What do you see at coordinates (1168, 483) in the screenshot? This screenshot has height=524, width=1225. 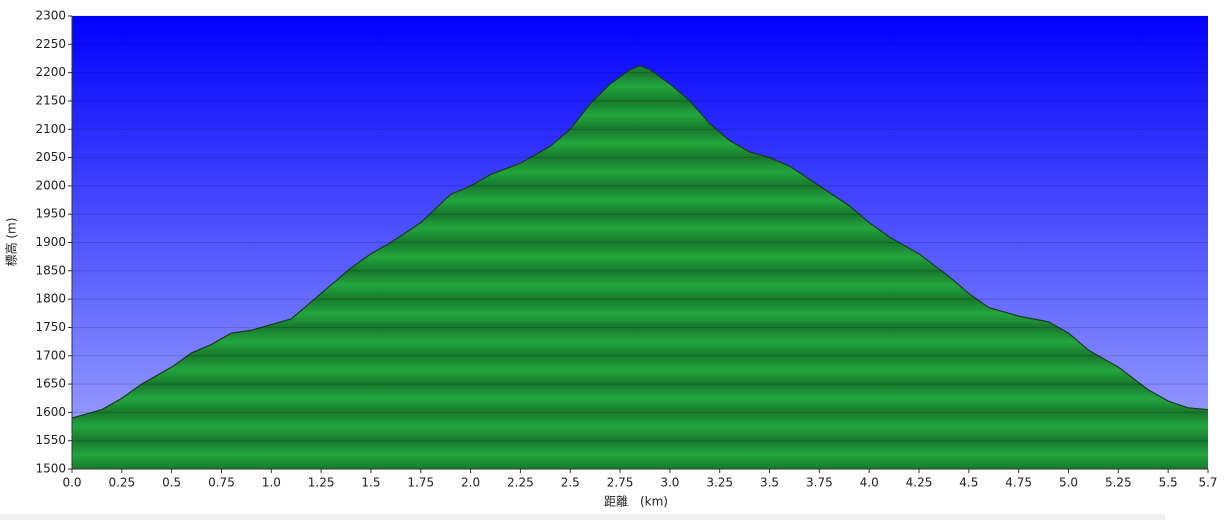 I see `x-tick-label: 5.5` at bounding box center [1168, 483].